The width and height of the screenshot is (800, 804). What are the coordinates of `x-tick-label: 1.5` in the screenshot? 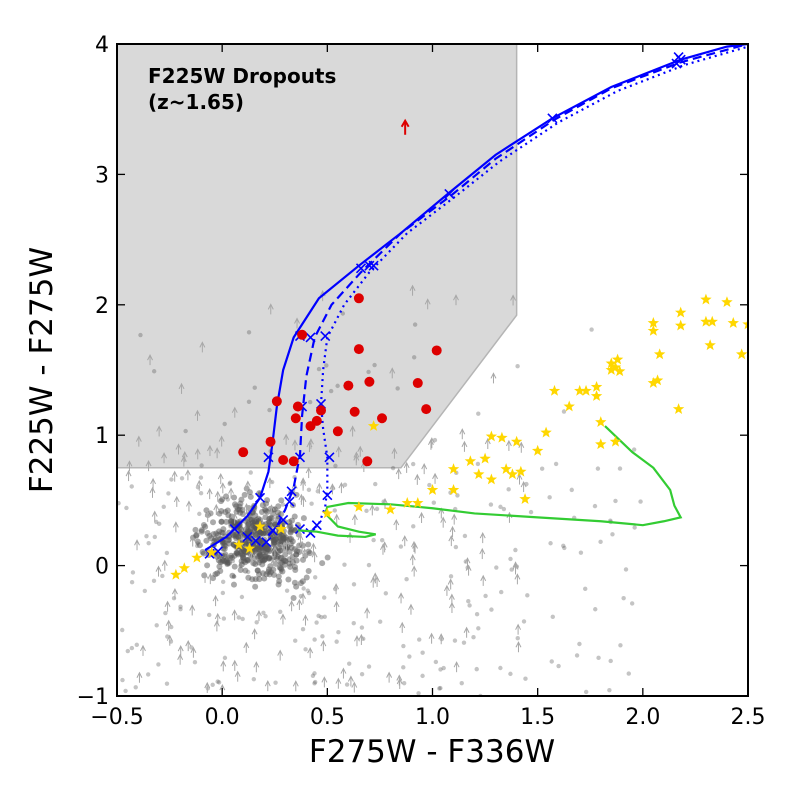 It's located at (537, 717).